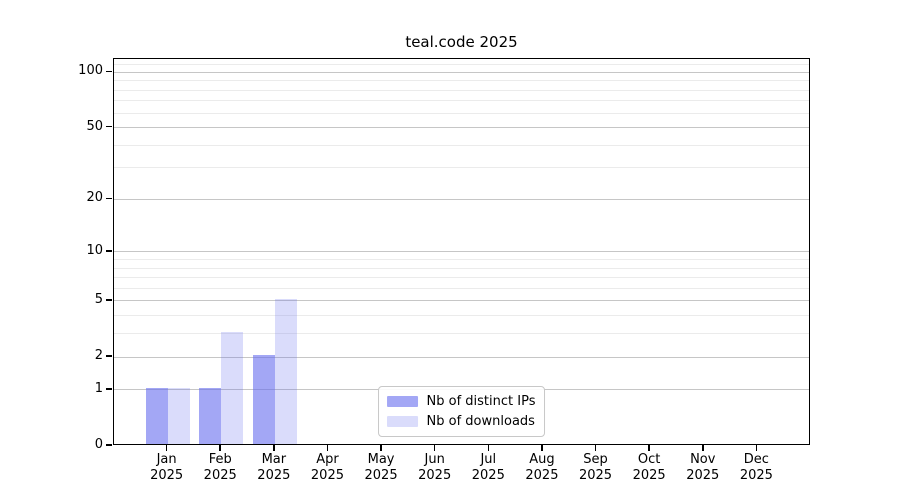 Image resolution: width=900 pixels, height=500 pixels. What do you see at coordinates (327, 459) in the screenshot?
I see `x-tick-month: Apr` at bounding box center [327, 459].